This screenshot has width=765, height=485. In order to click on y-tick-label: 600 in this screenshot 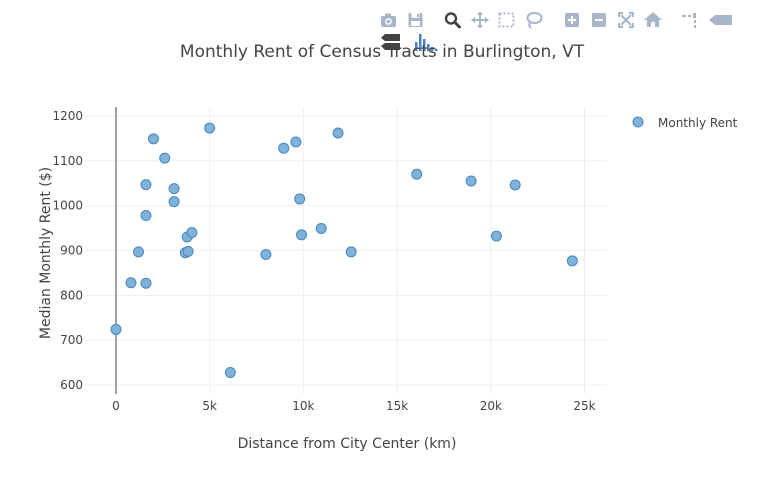, I will do `click(71, 385)`.